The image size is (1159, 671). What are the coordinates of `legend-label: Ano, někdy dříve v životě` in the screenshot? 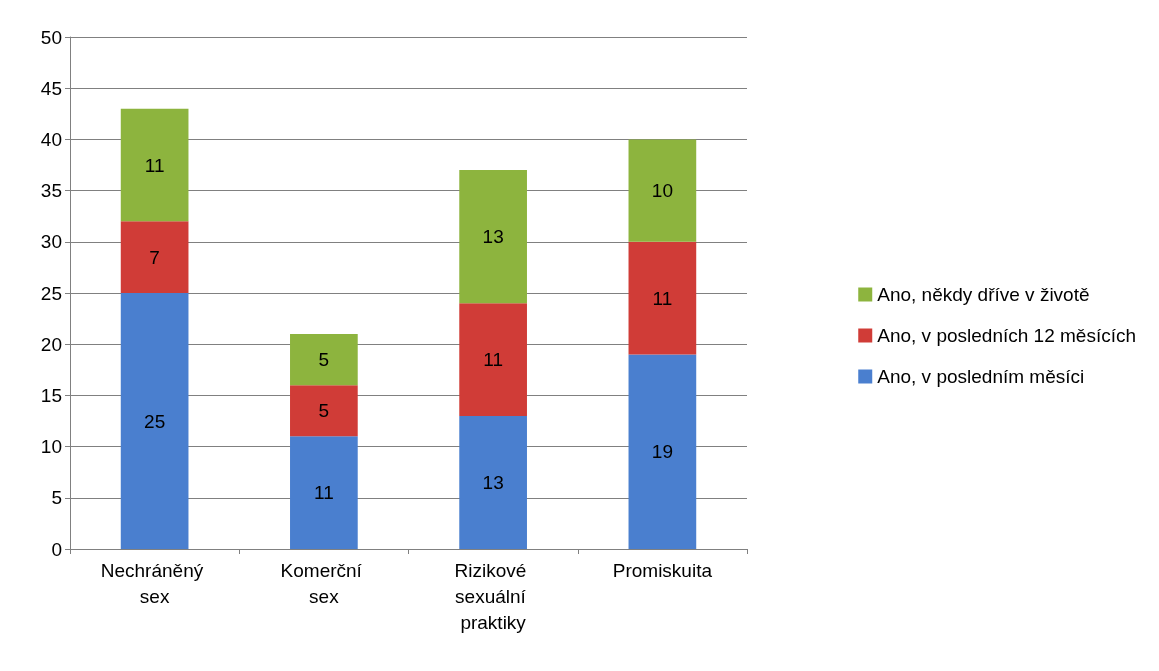 It's located at (983, 294).